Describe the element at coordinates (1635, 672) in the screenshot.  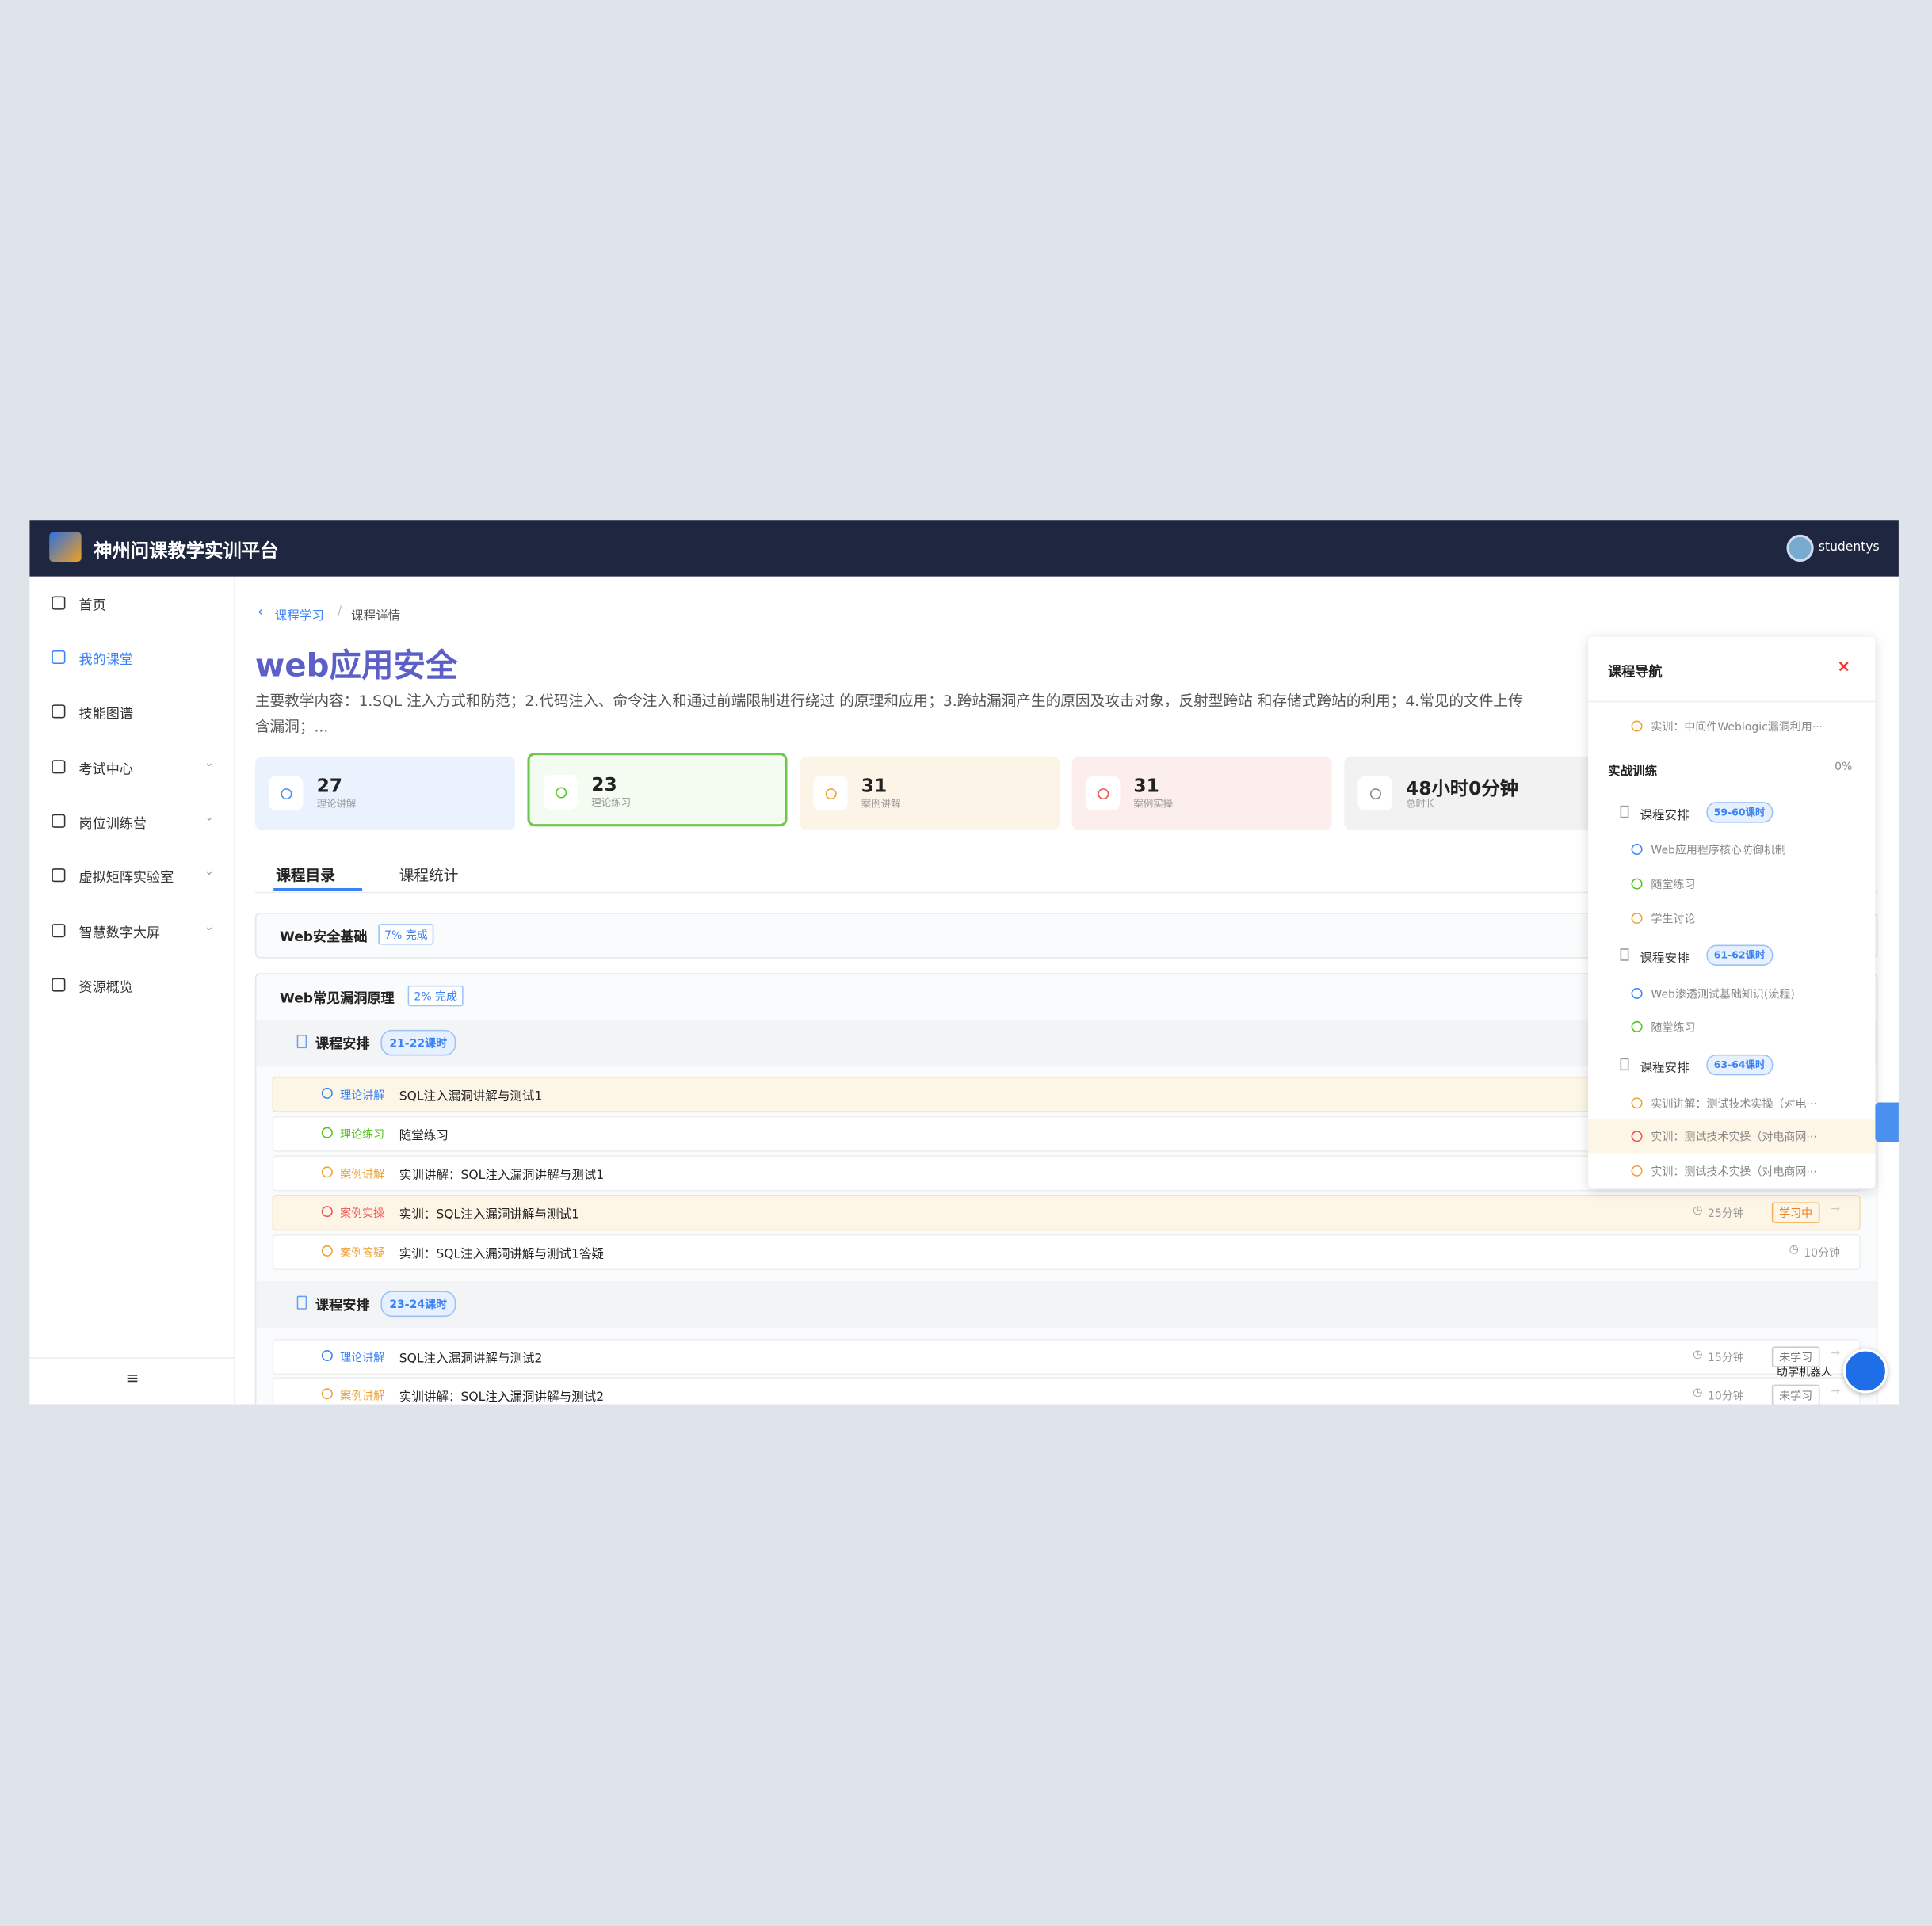
I see `nav-title: 课程导航` at that location.